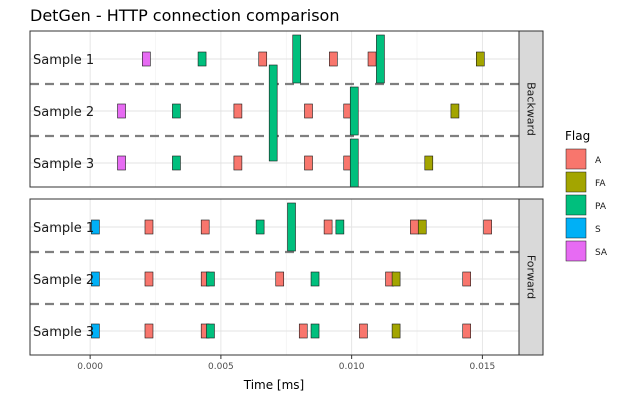  I want to click on legend-key-sa, so click(576, 251).